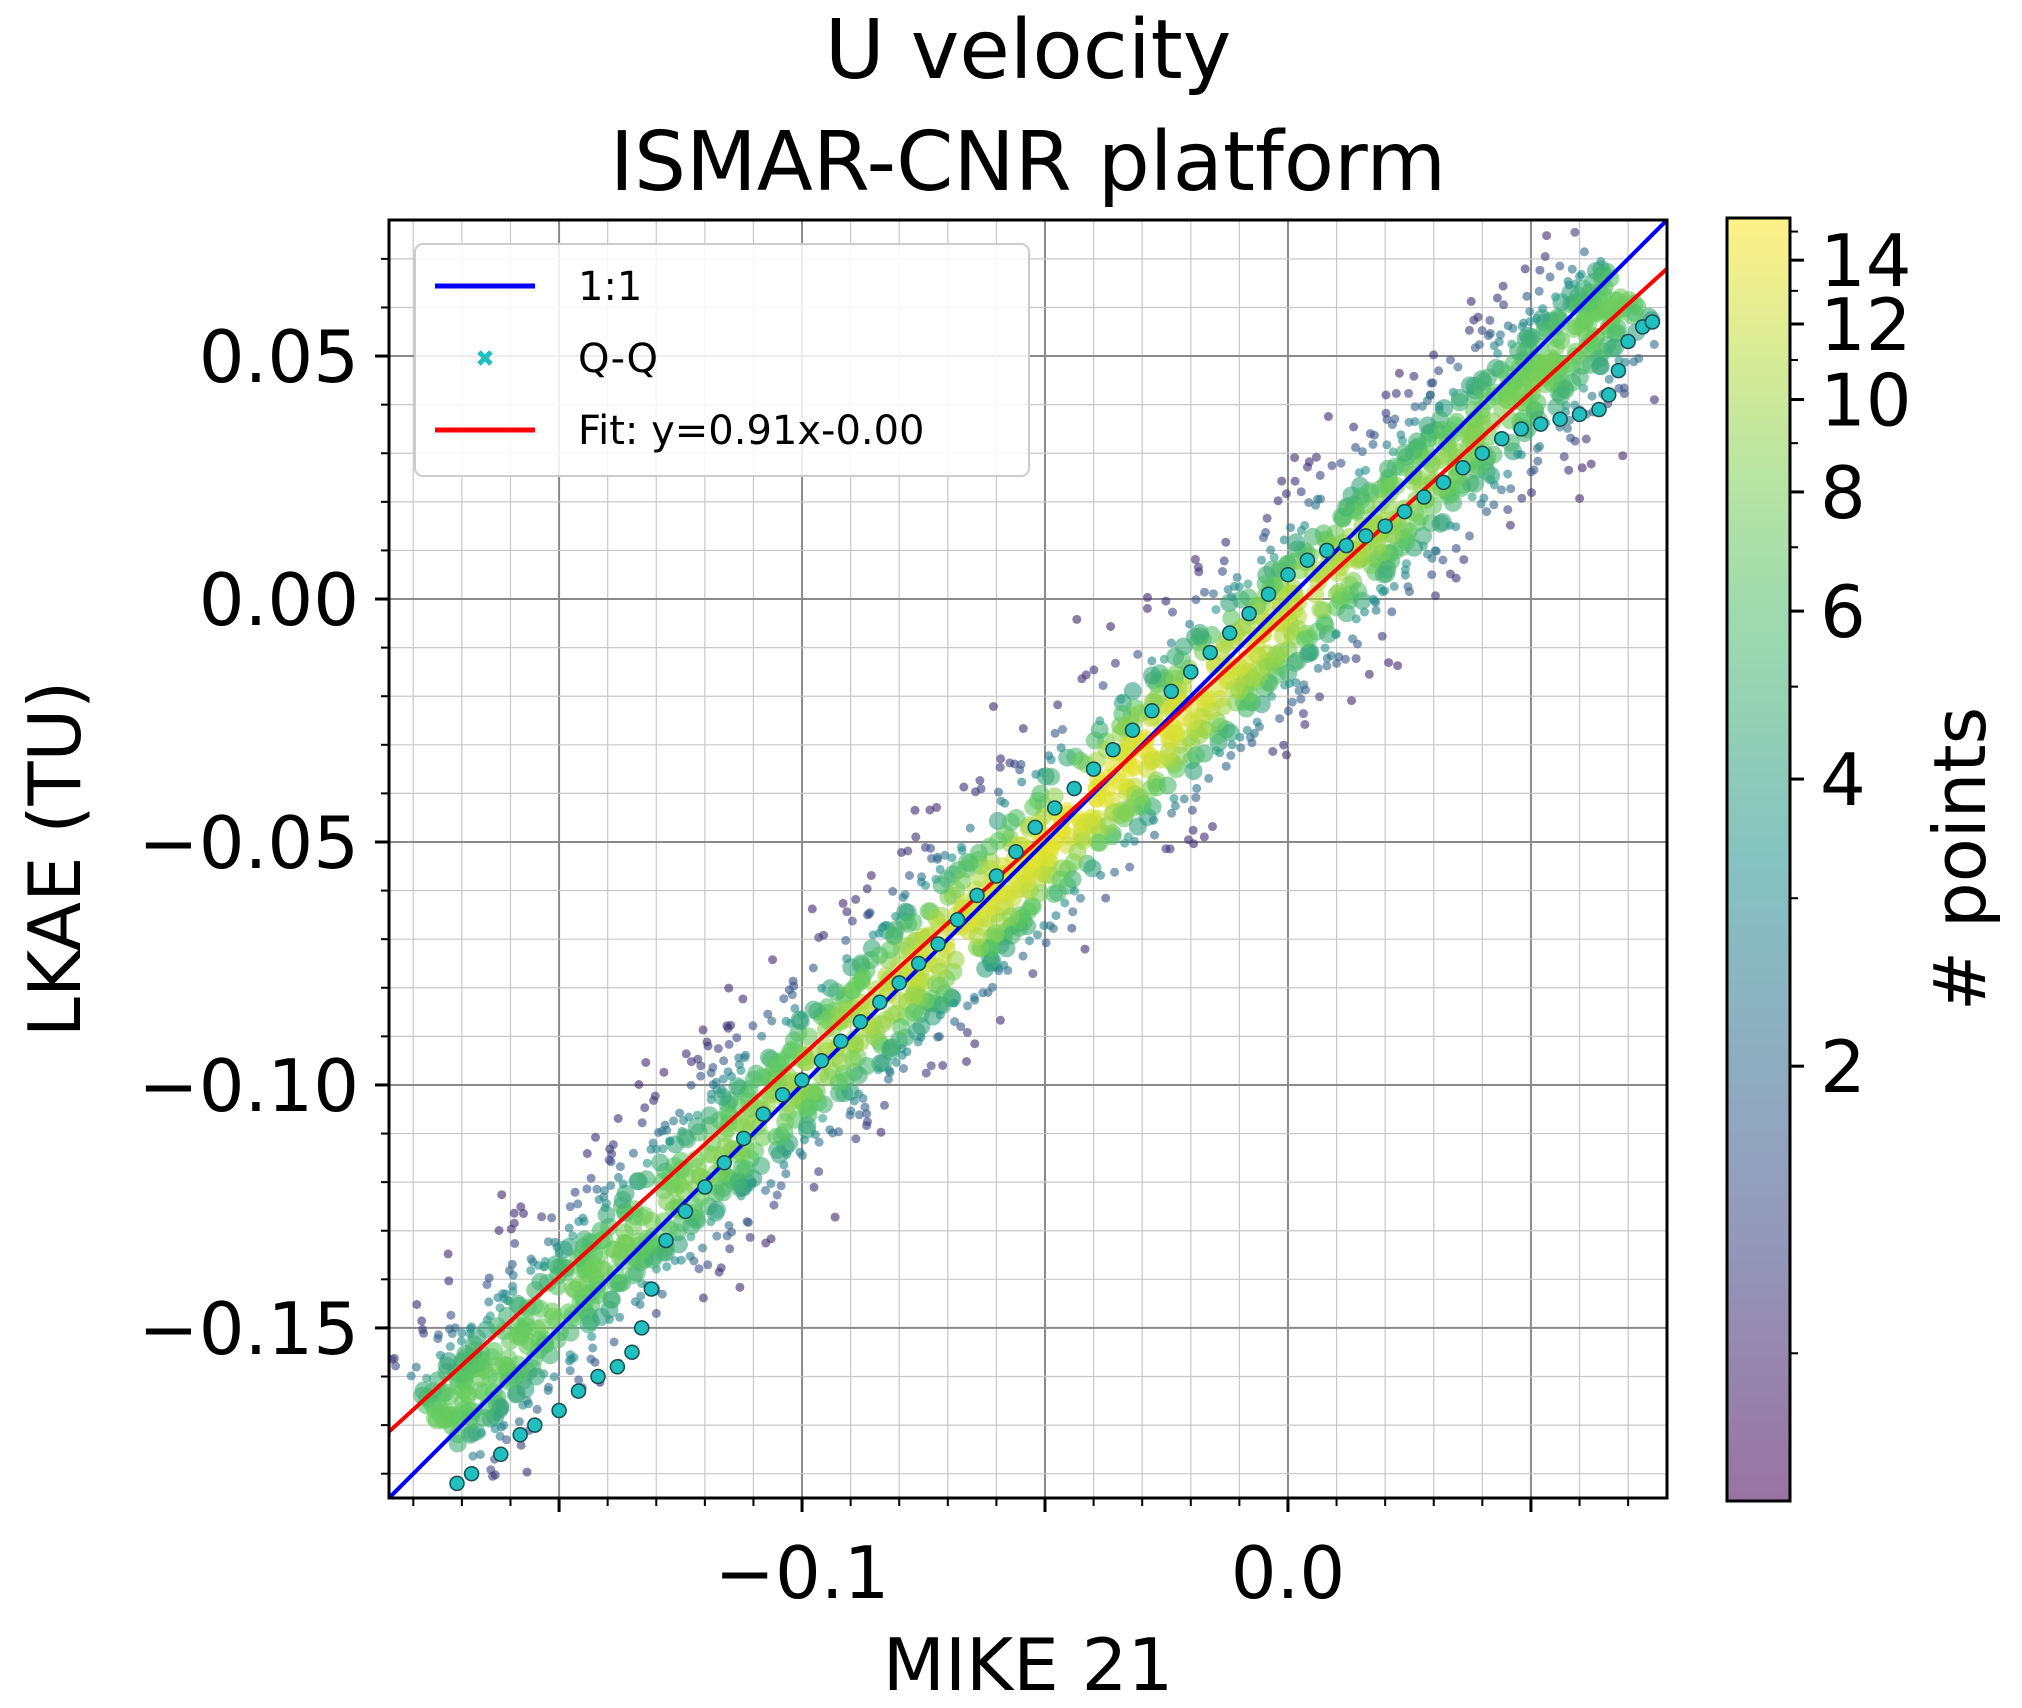  Describe the element at coordinates (1843, 780) in the screenshot. I see `colorbar-tick-label: 4` at that location.